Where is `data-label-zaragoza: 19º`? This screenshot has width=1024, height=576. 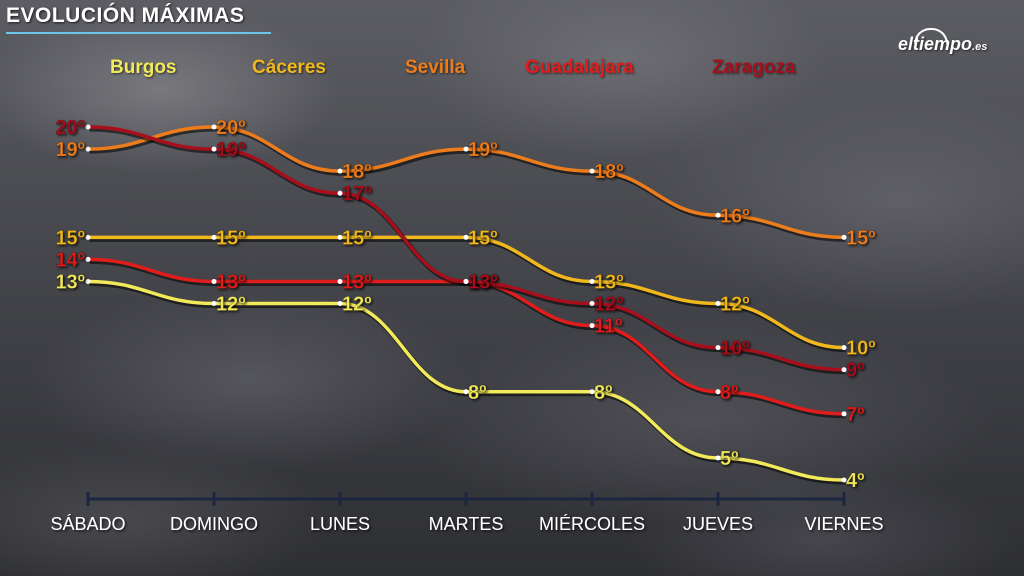 data-label-zaragoza: 19º is located at coordinates (231, 150).